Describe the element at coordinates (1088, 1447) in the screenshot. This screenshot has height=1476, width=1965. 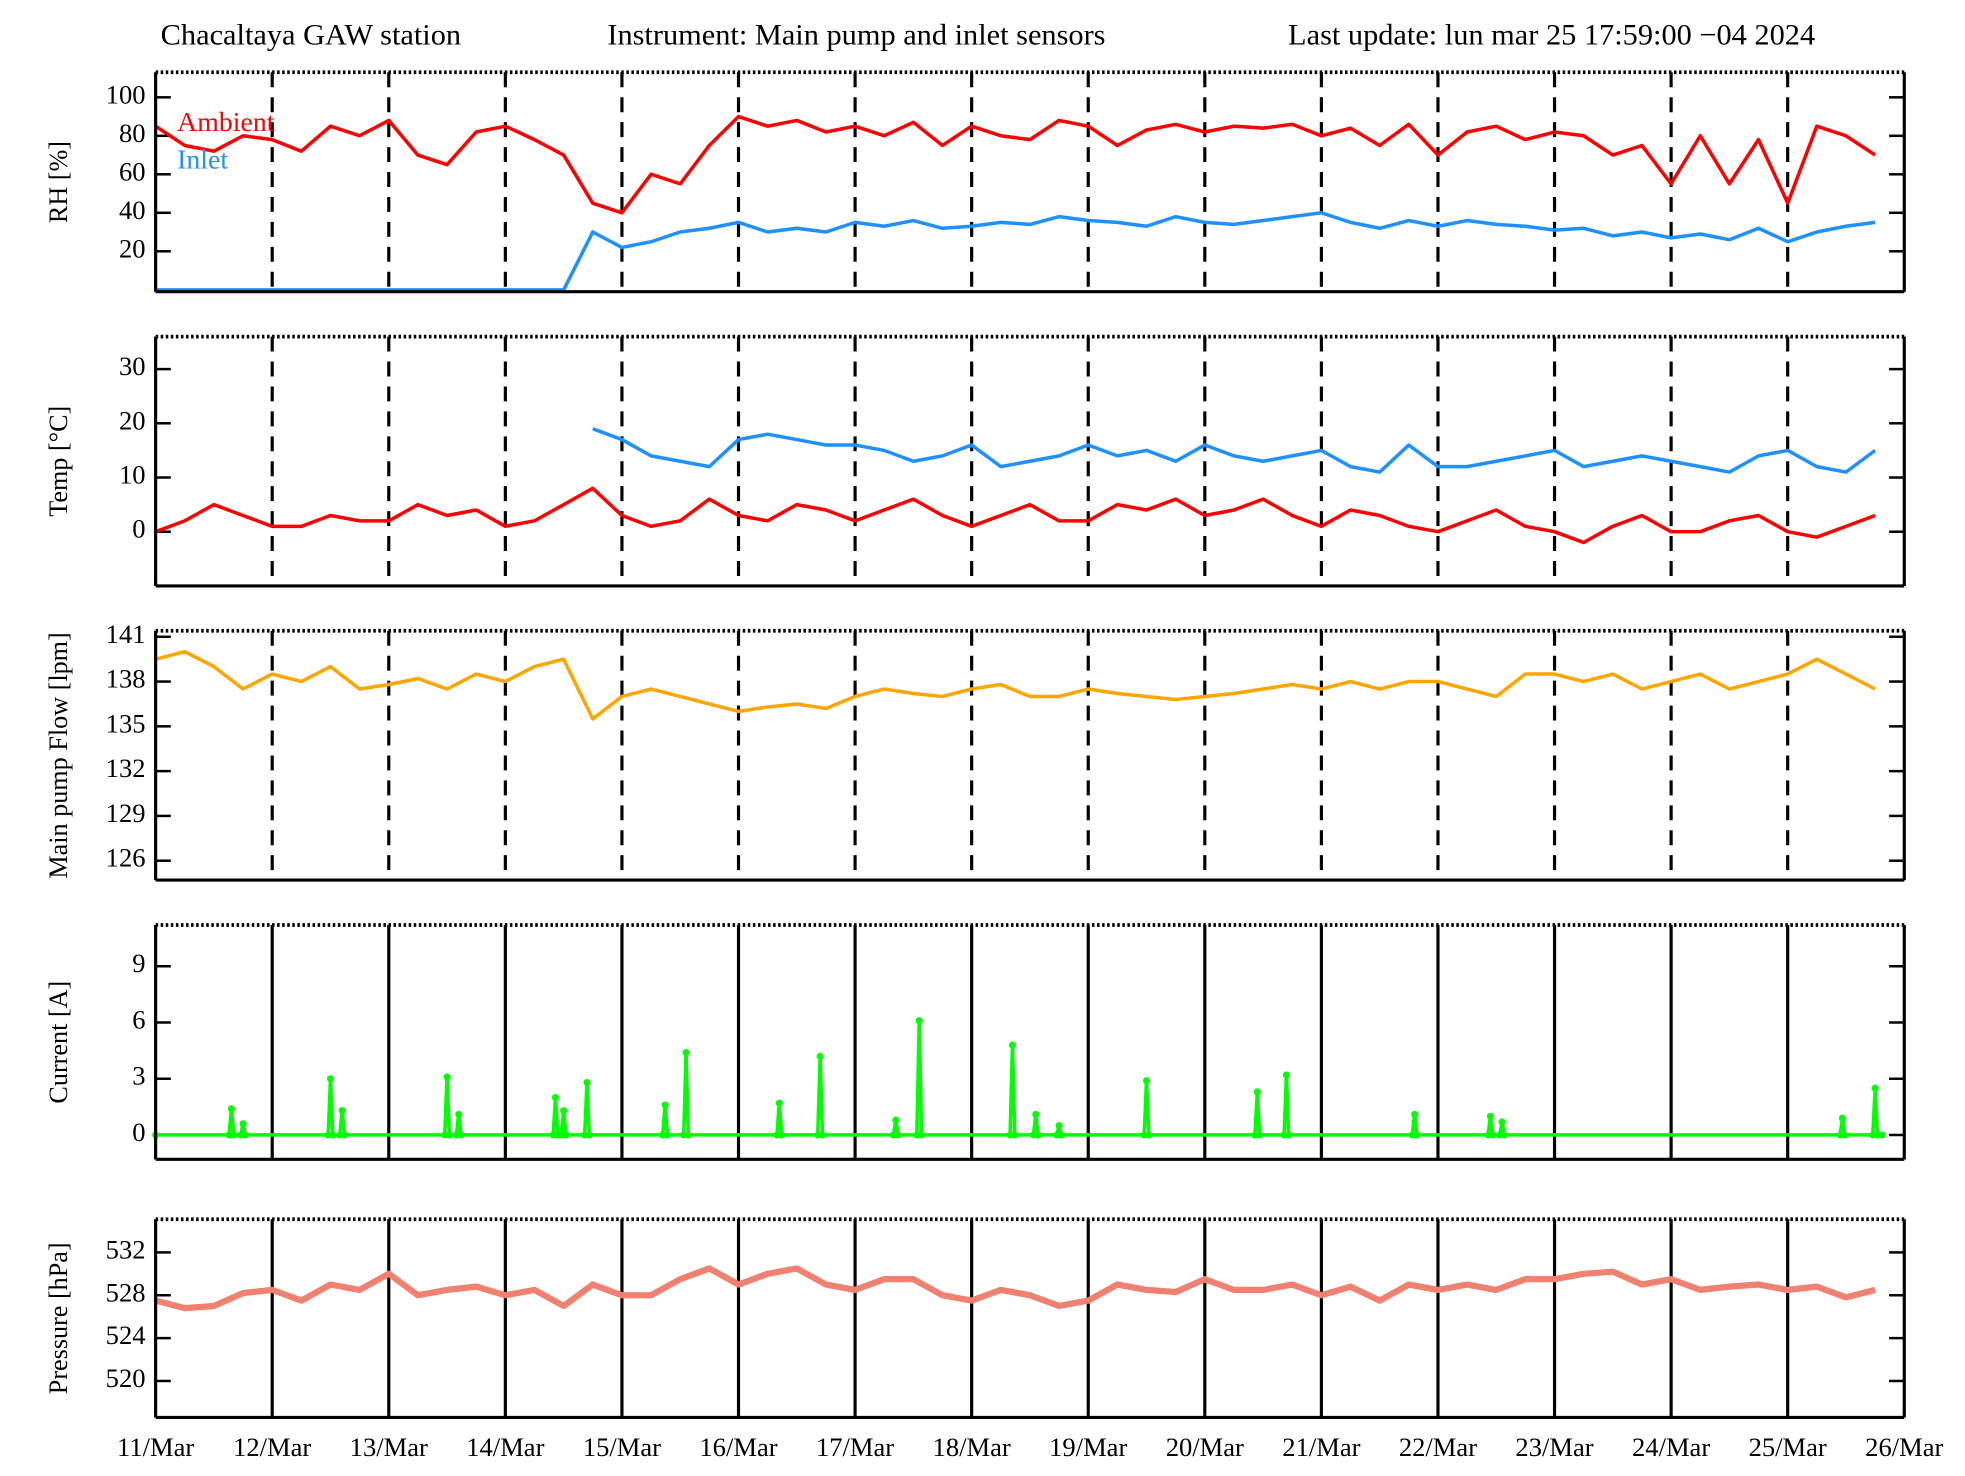
I see `x-tick-label: 19/Mar` at that location.